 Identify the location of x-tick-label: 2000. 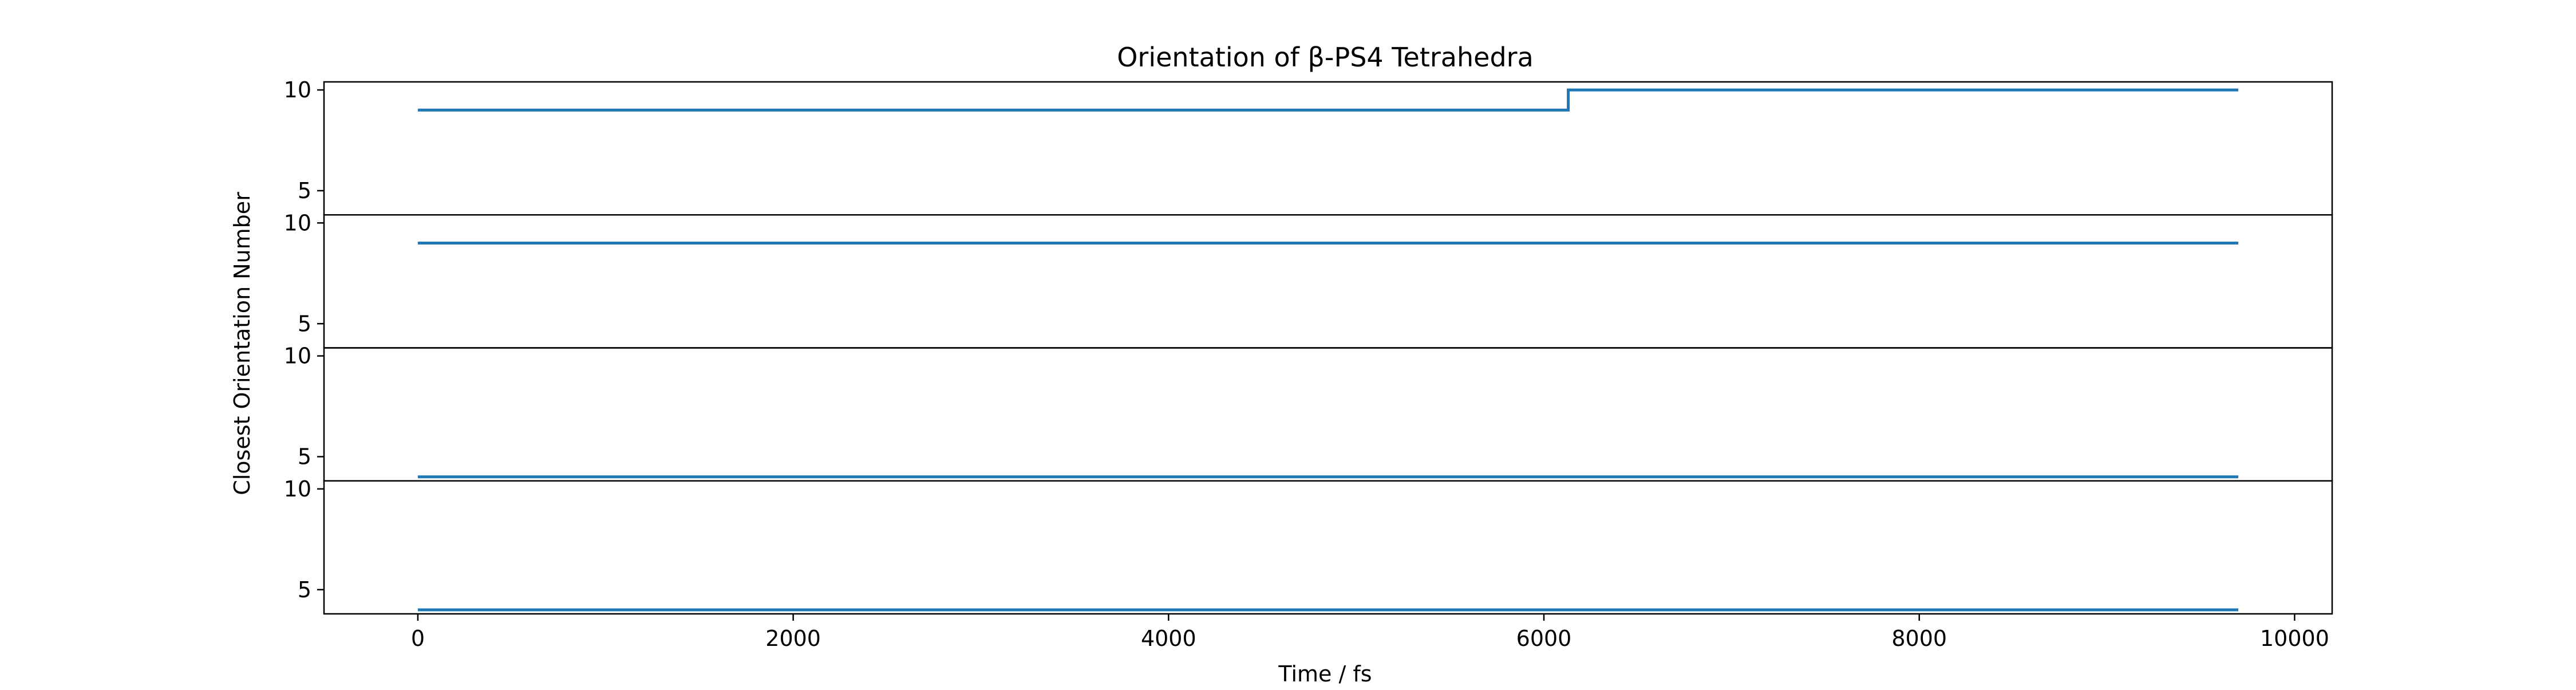
(793, 638).